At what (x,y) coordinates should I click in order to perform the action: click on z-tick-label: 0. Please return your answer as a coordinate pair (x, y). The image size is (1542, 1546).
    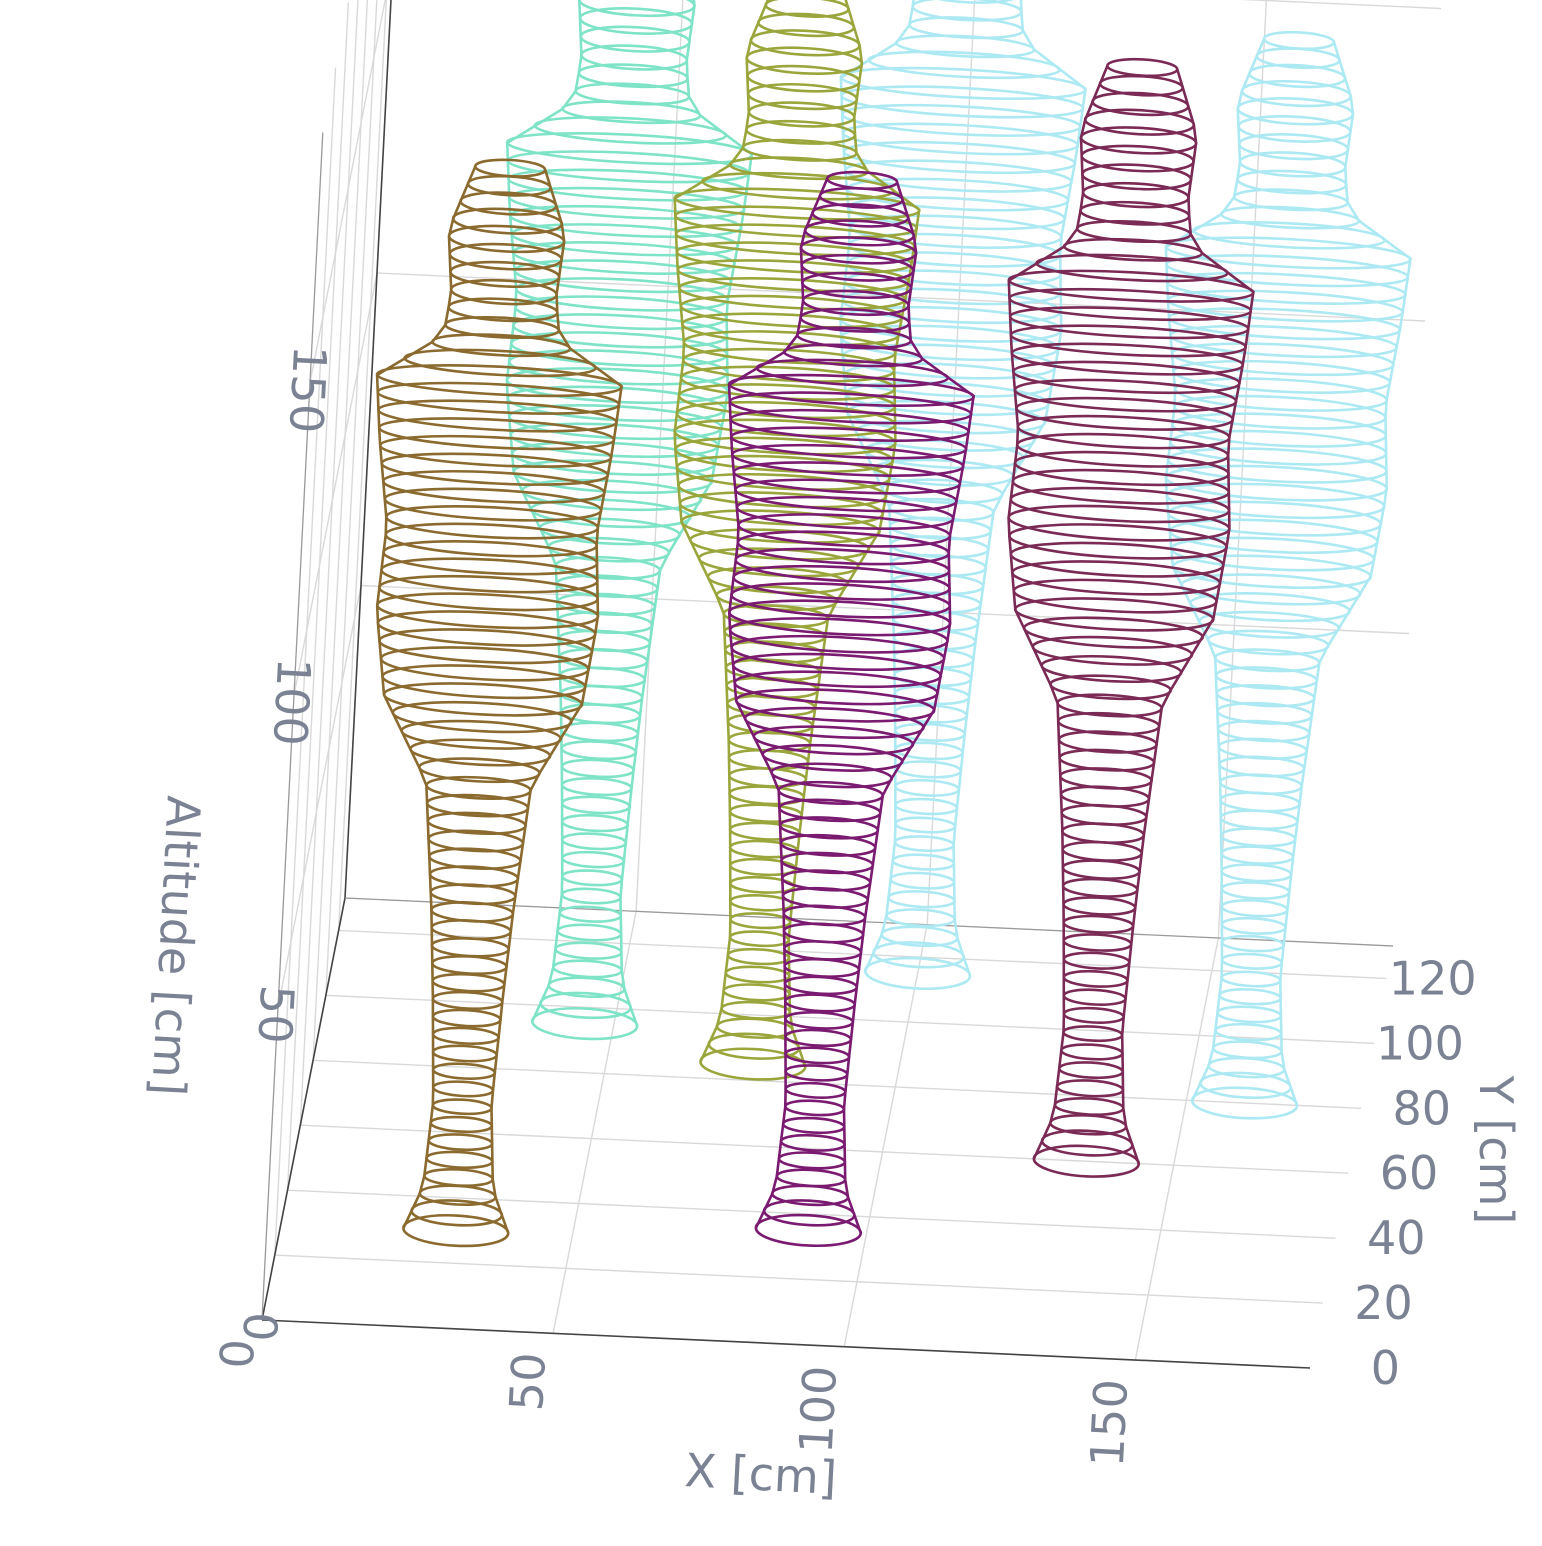
    Looking at the image, I should click on (259, 1327).